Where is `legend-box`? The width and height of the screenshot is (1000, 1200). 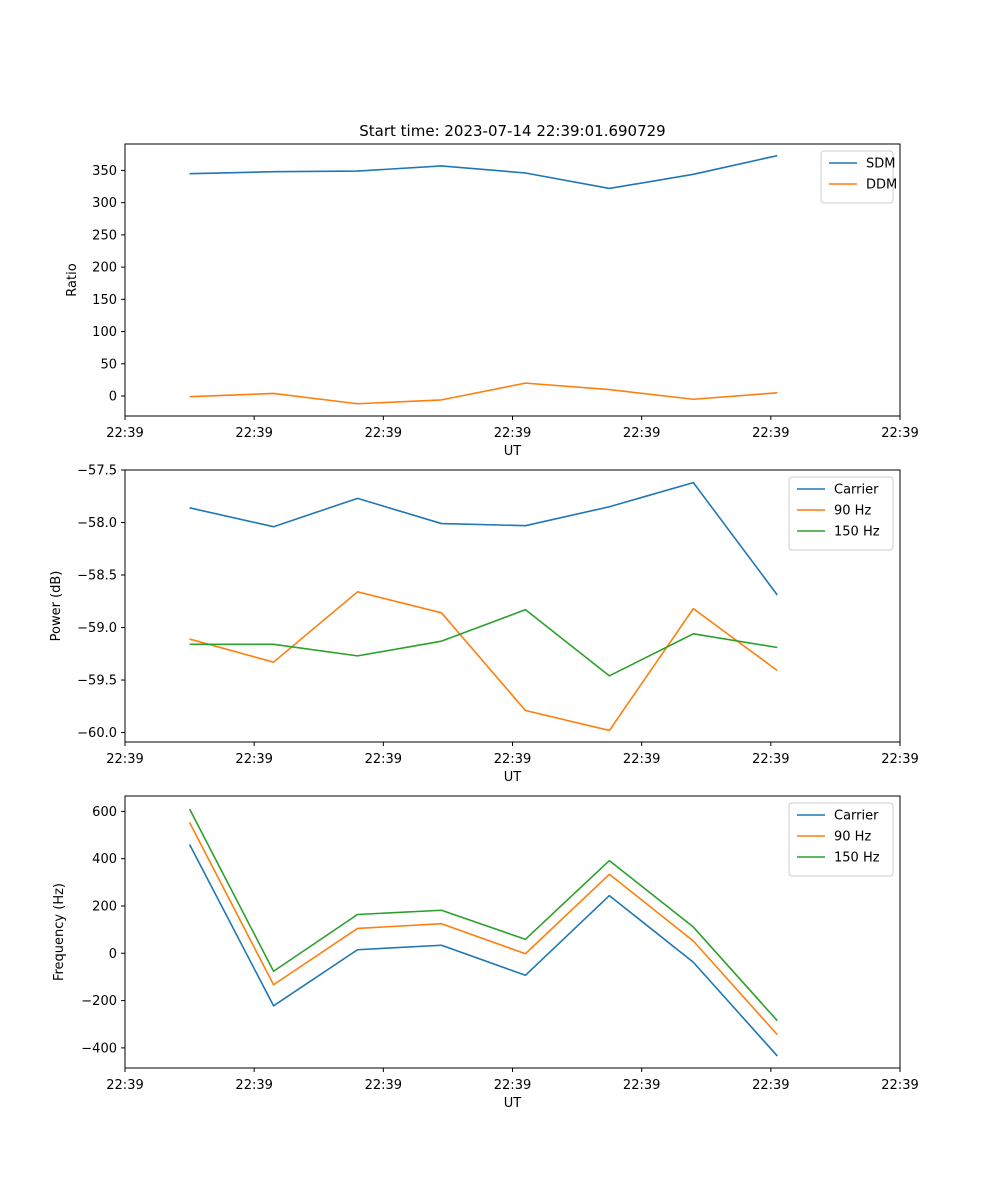
legend-box is located at coordinates (857, 177).